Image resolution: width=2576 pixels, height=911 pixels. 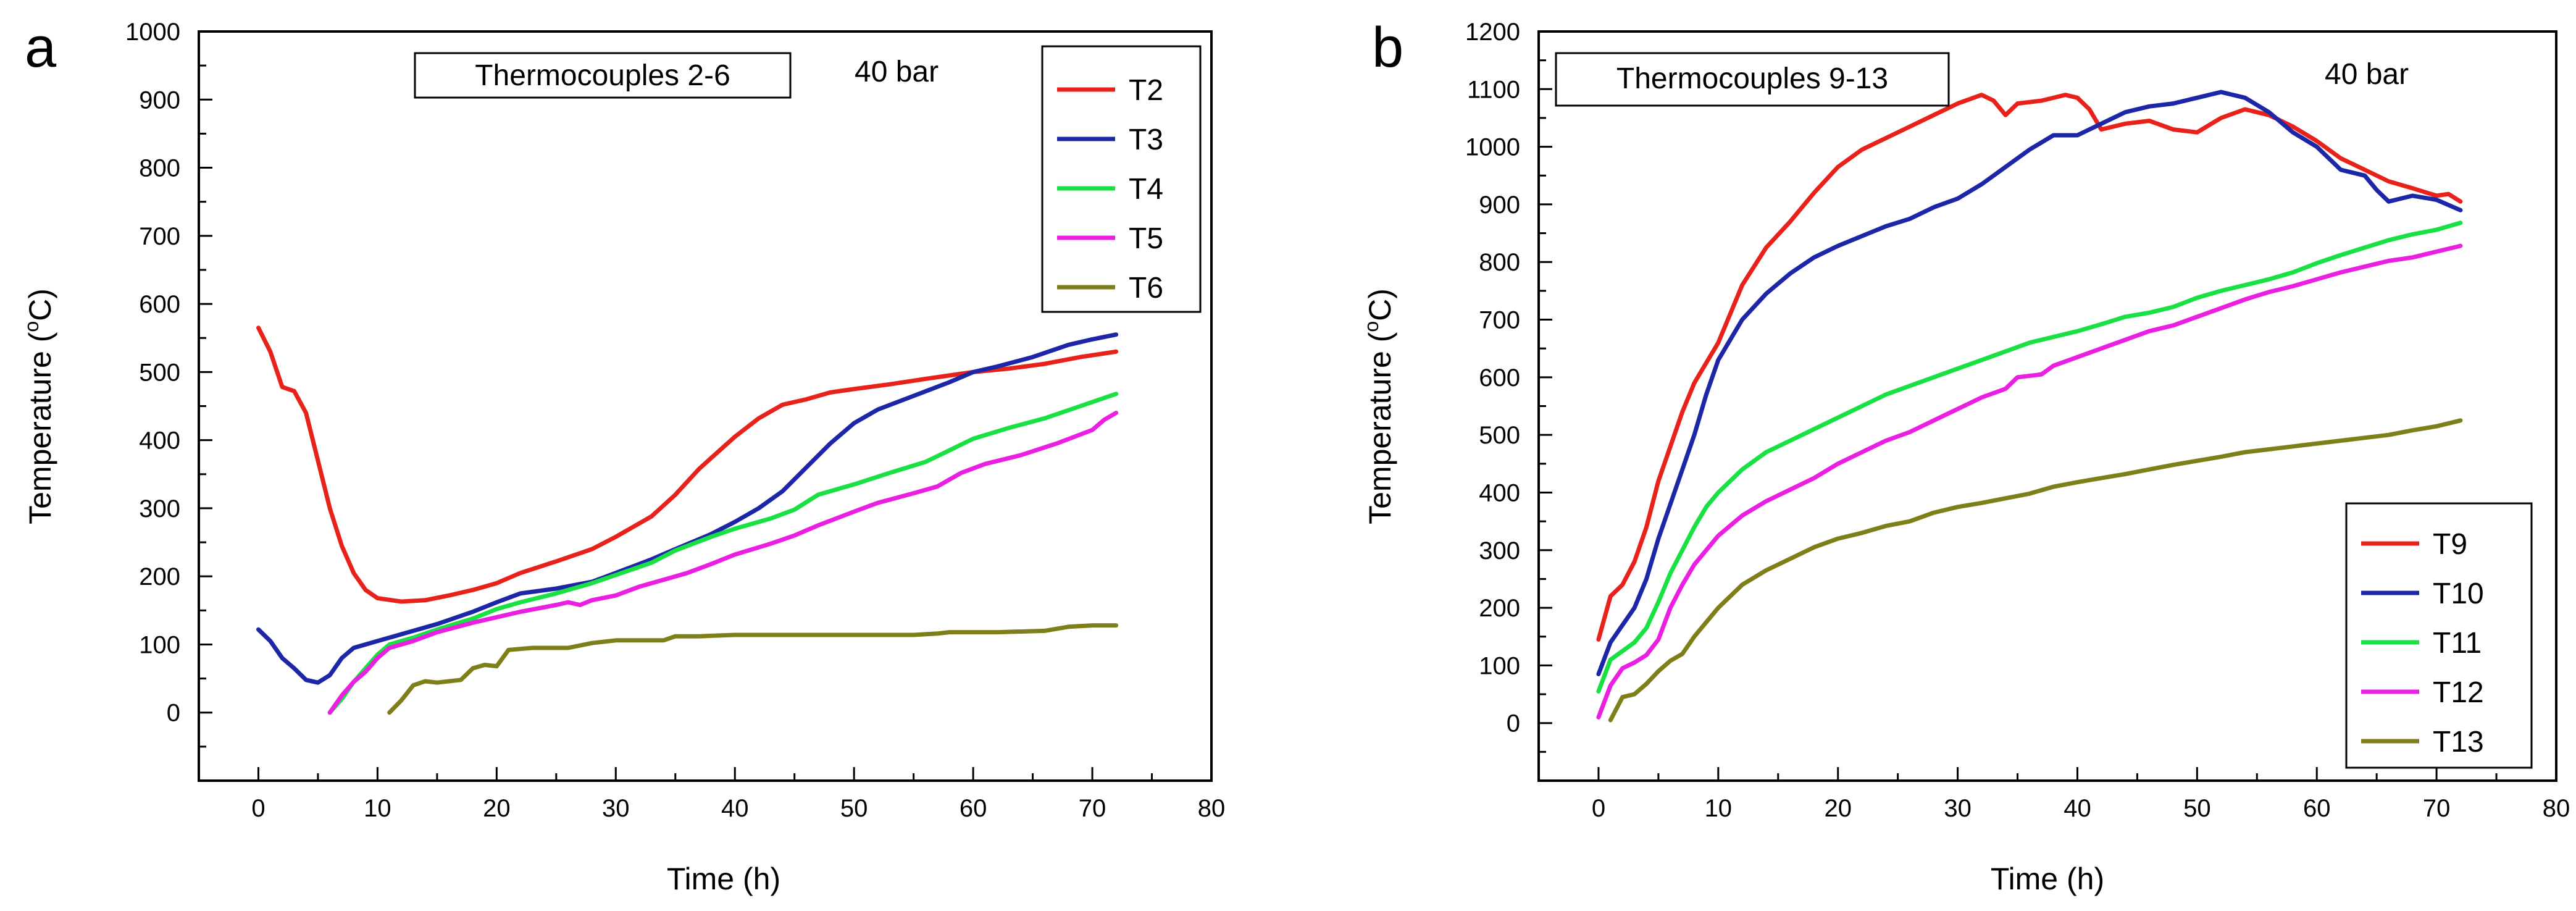 I want to click on y-tick-label: 1100, so click(x=1493, y=89).